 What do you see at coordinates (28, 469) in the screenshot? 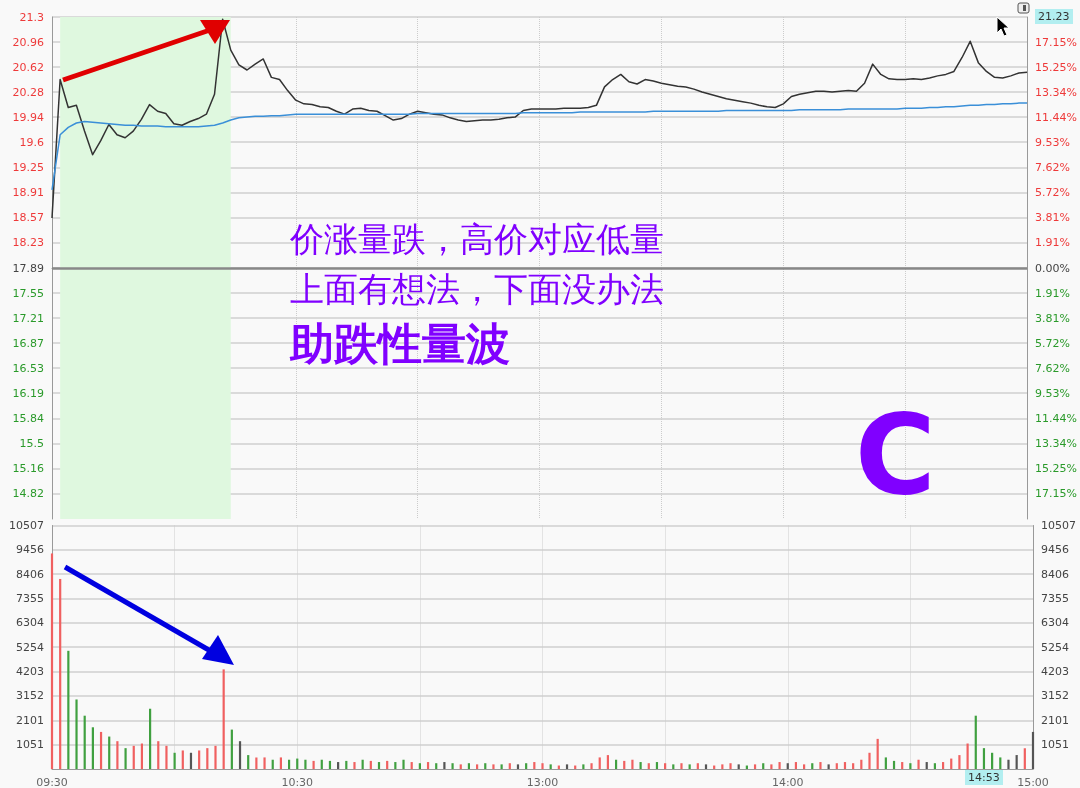
I see `y-tick-label: 15.16` at bounding box center [28, 469].